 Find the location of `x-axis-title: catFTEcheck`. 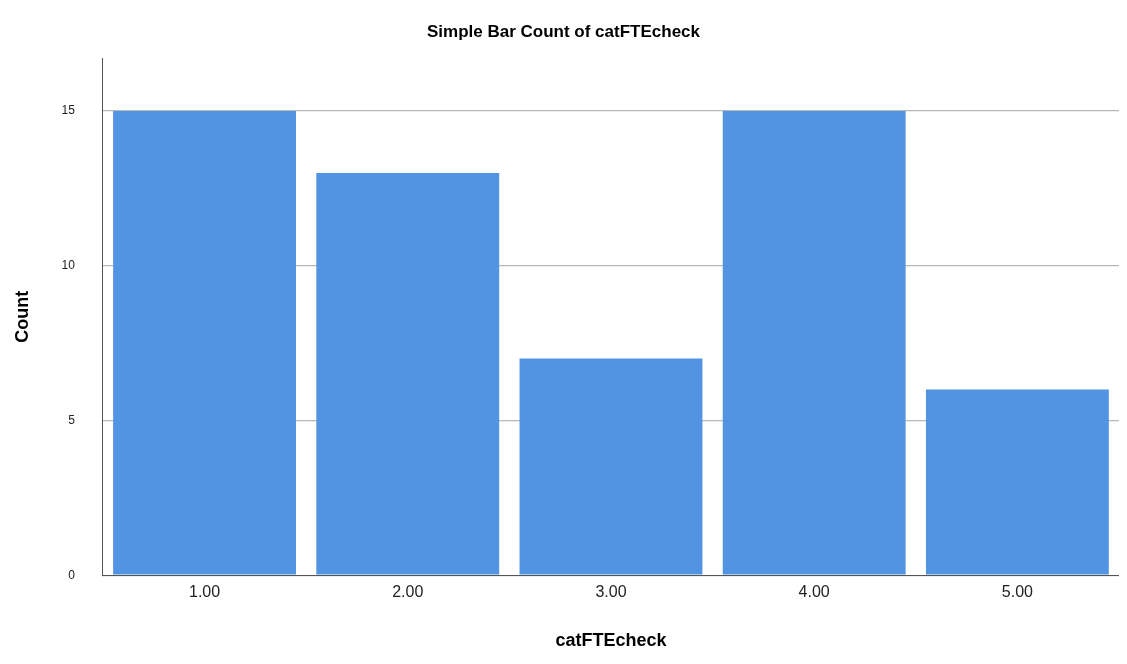

x-axis-title: catFTEcheck is located at coordinates (611, 640).